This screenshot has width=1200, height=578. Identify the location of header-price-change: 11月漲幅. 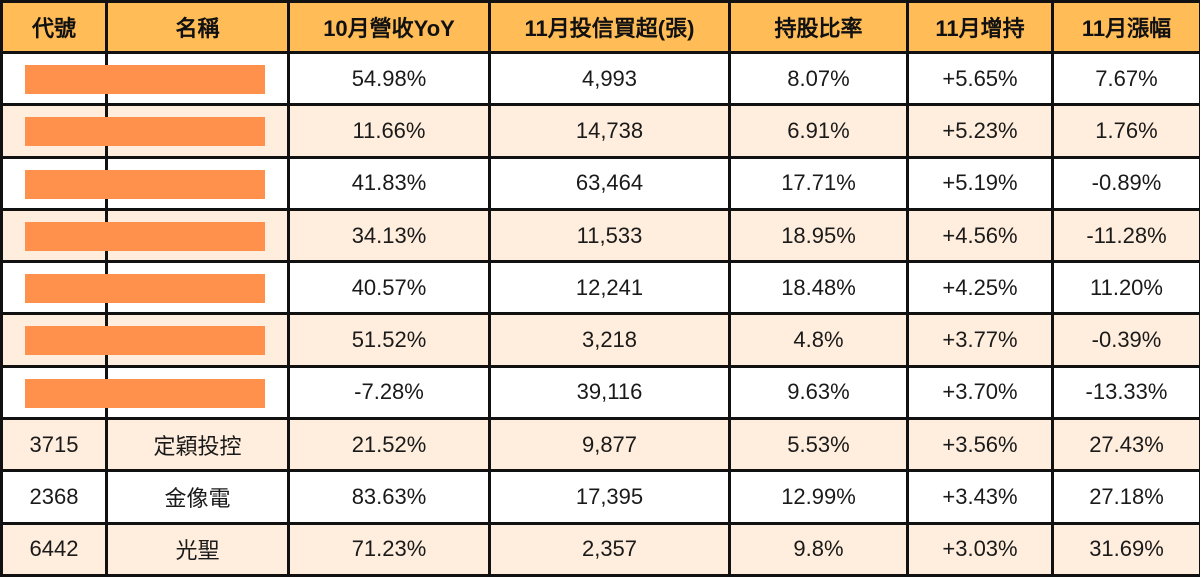
(1125, 27).